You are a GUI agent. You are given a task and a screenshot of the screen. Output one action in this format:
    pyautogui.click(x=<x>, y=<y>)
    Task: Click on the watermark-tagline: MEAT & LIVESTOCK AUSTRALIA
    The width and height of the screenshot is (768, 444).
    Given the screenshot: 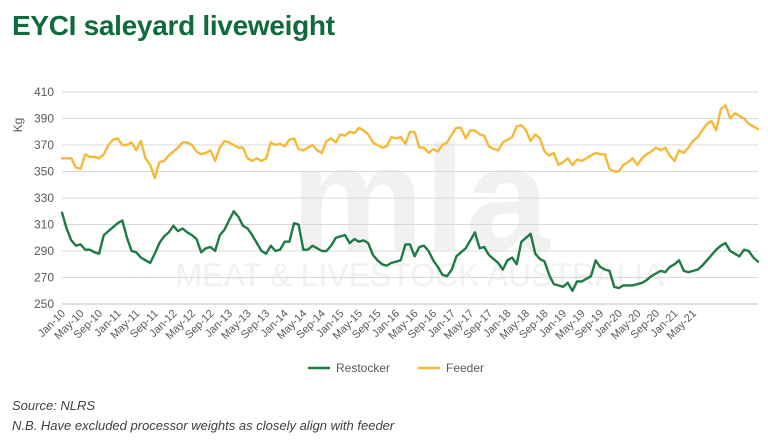 What is the action you would take?
    pyautogui.click(x=420, y=275)
    